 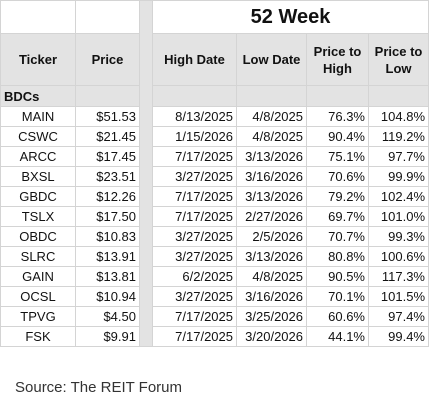 I want to click on cell-price-to-high: 70.6%, so click(x=337, y=176).